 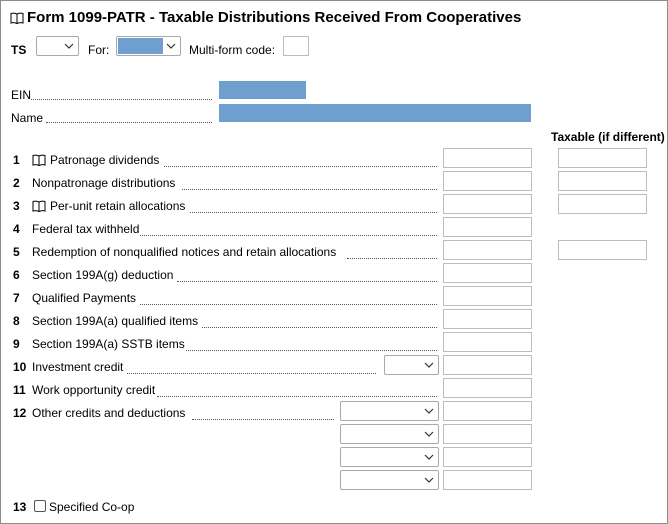 What do you see at coordinates (104, 183) in the screenshot?
I see `line-label: Nonpatronage distributions` at bounding box center [104, 183].